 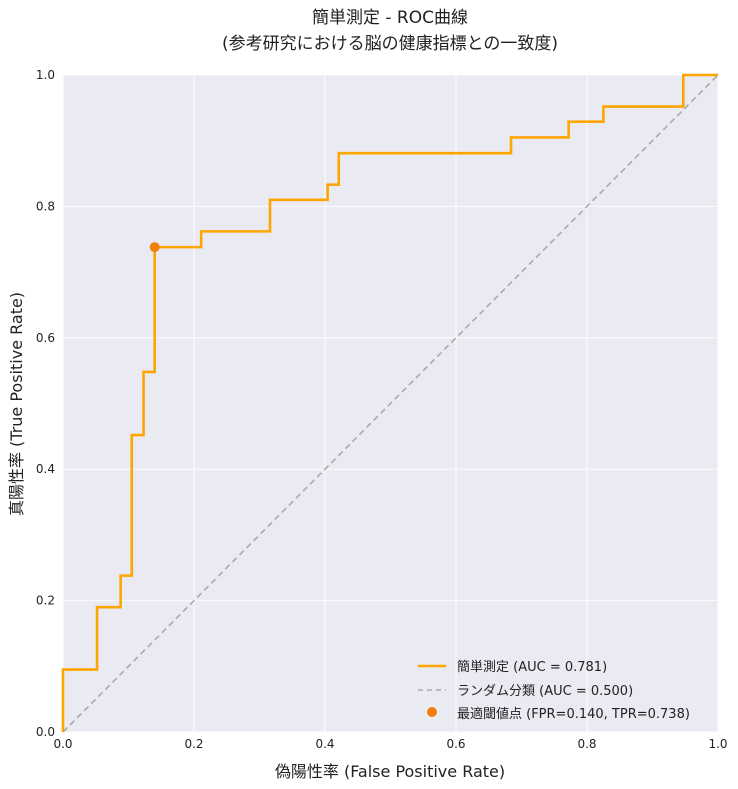 What do you see at coordinates (586, 744) in the screenshot?
I see `x-tick-label: 0.8` at bounding box center [586, 744].